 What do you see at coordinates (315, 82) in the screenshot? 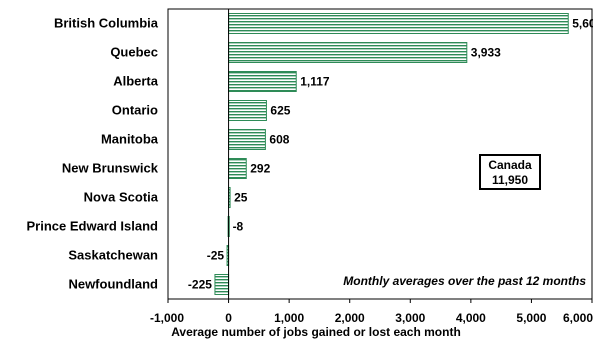
I see `value-label-2: 1,117` at bounding box center [315, 82].